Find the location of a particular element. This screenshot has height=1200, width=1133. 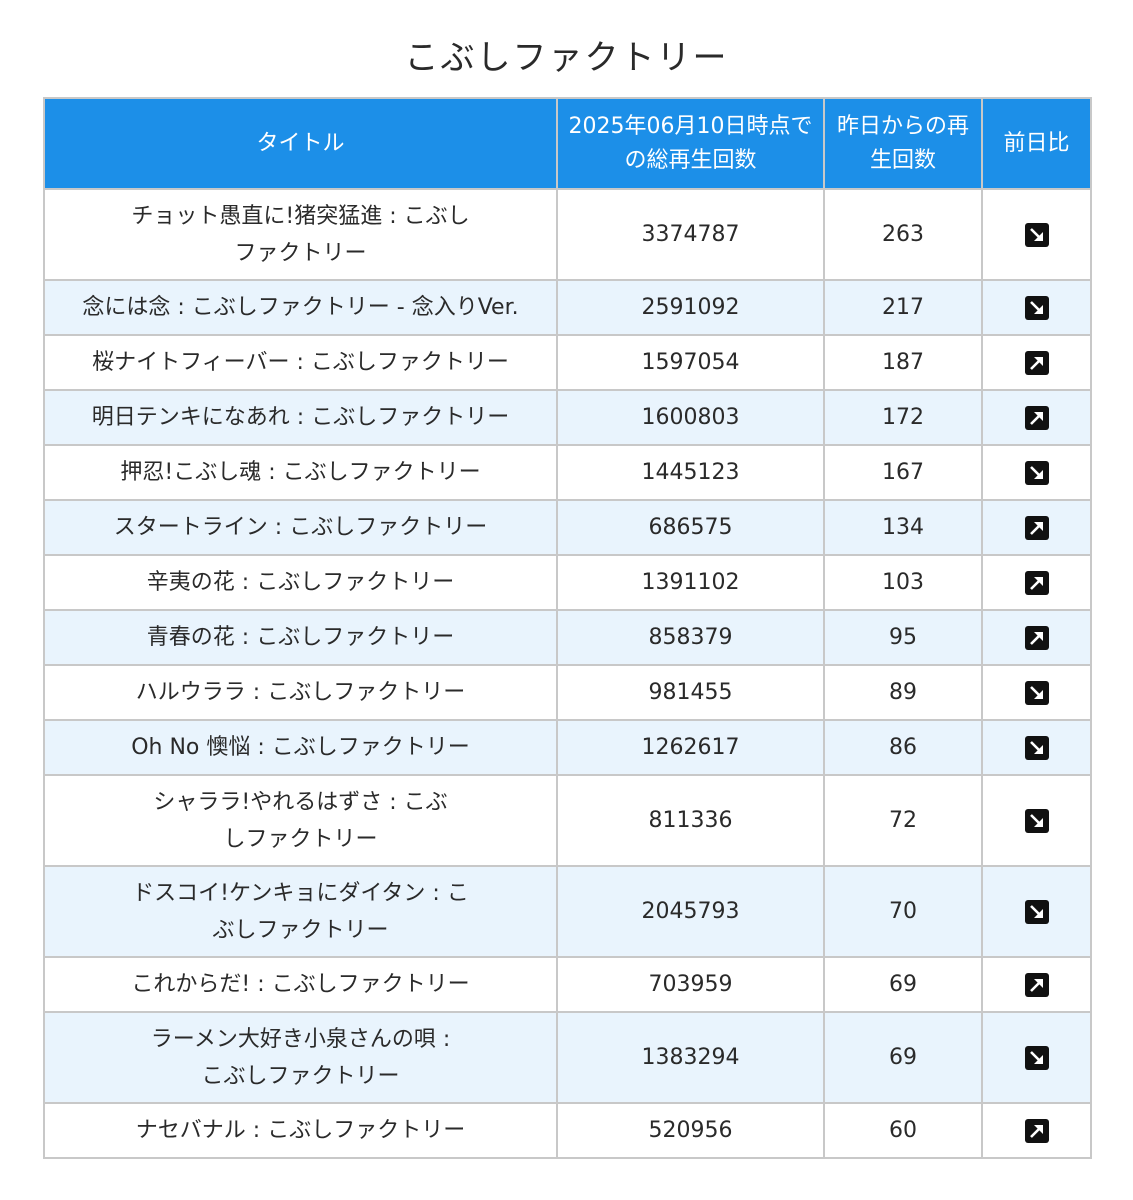

total-plays-cell: 1445123 is located at coordinates (690, 472).